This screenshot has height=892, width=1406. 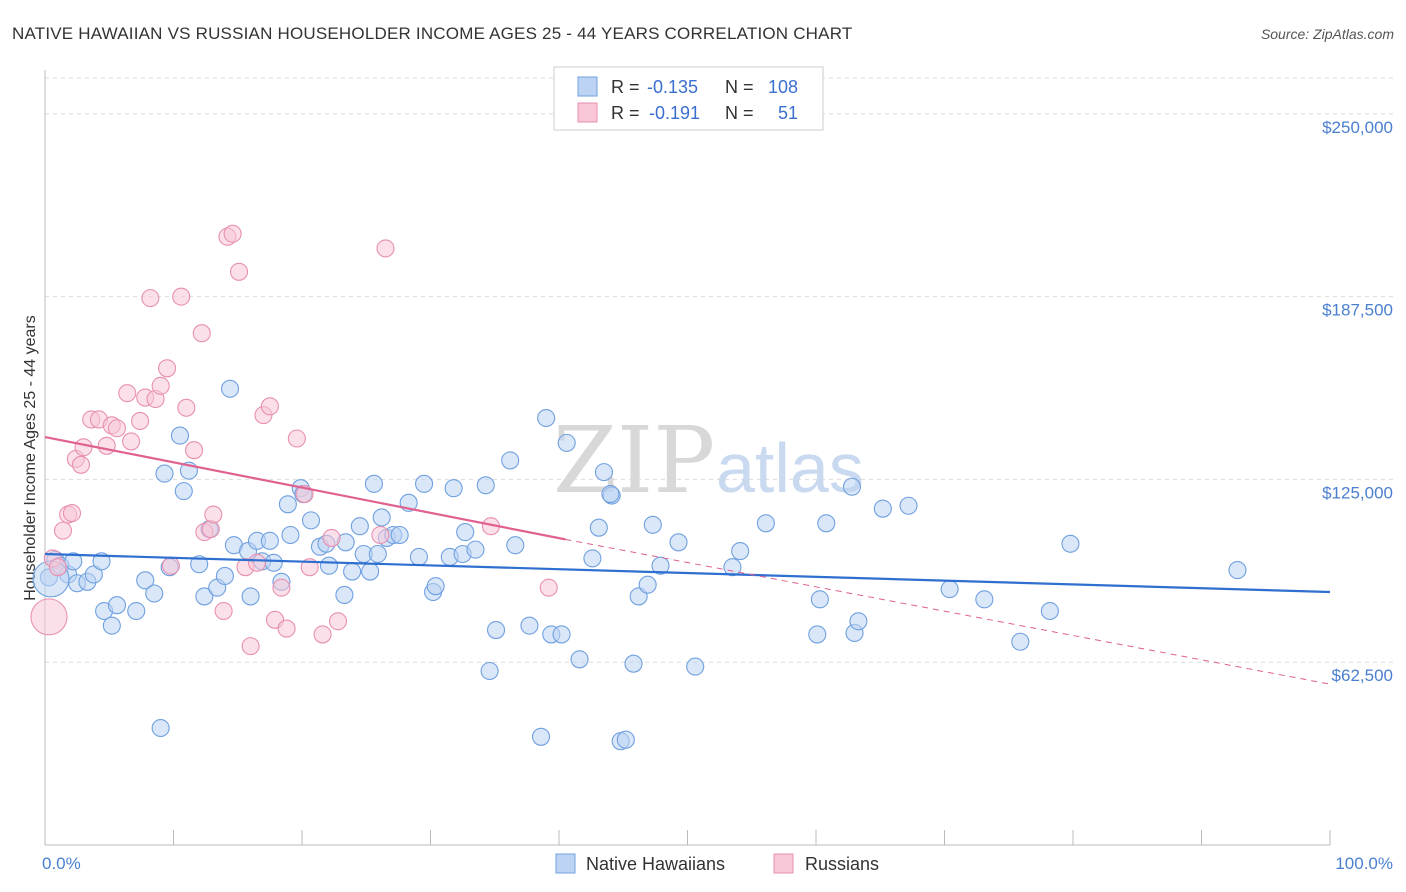 What do you see at coordinates (739, 113) in the screenshot?
I see `legend-n-label-pink: N =` at bounding box center [739, 113].